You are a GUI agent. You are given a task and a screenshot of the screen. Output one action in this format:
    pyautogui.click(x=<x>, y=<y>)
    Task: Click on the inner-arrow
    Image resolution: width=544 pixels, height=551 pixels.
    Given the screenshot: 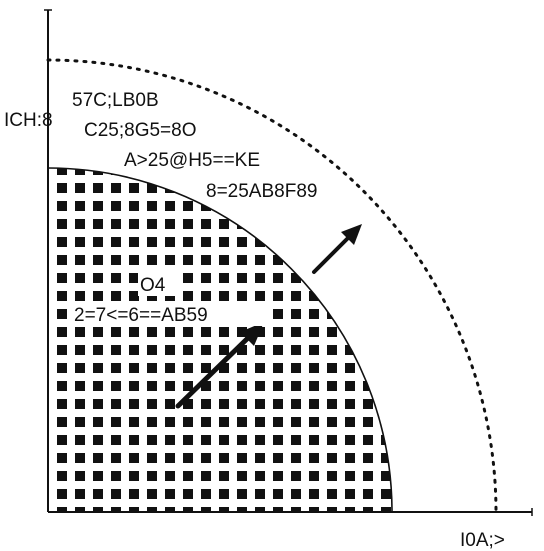 What is the action you would take?
    pyautogui.click(x=219, y=365)
    